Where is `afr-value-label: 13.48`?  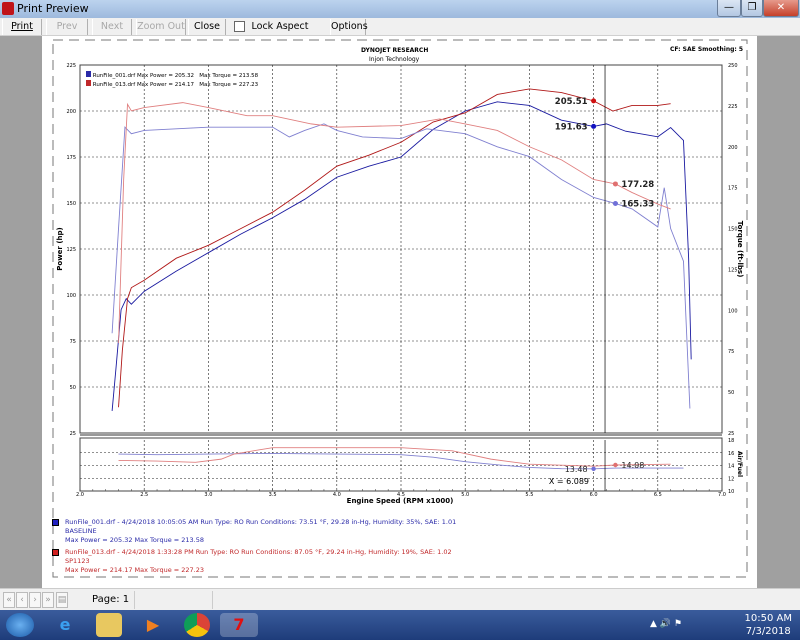
afr-value-label: 13.48 is located at coordinates (576, 469).